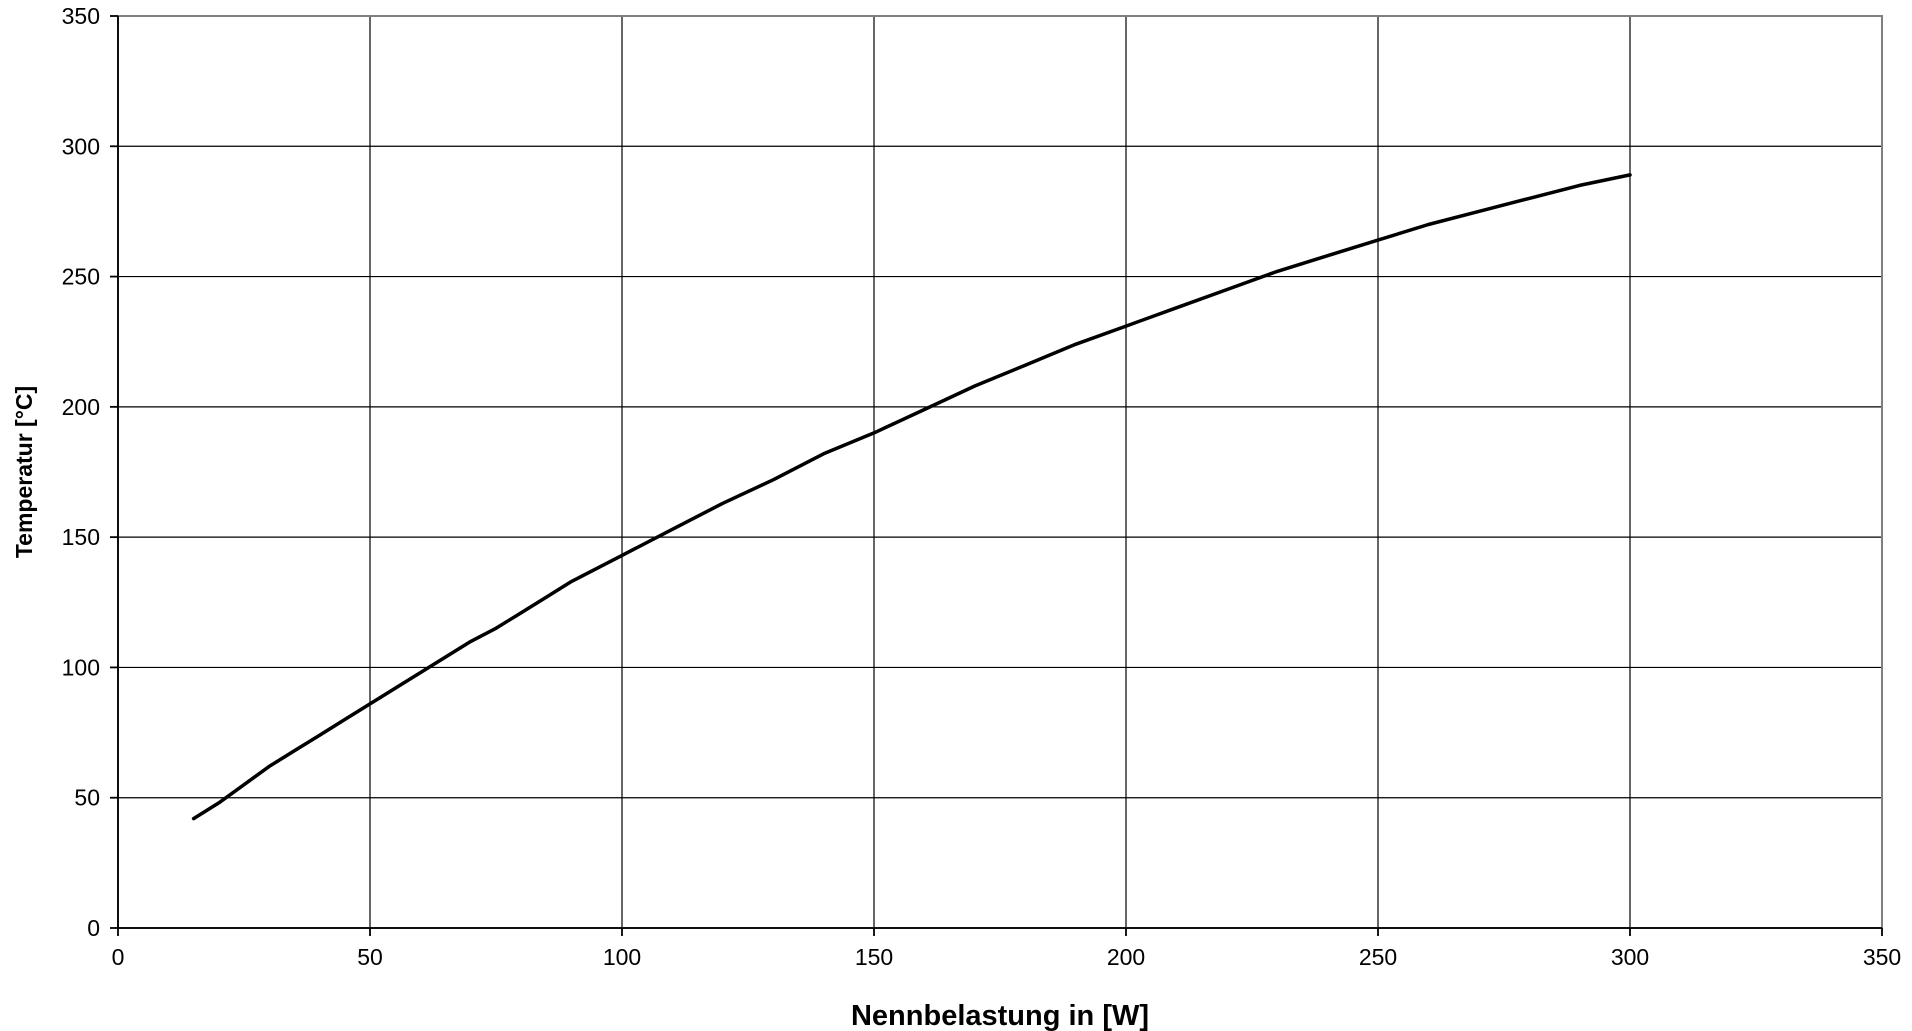 This screenshot has width=1912, height=1031. What do you see at coordinates (81, 667) in the screenshot?
I see `y-tick-label: 100` at bounding box center [81, 667].